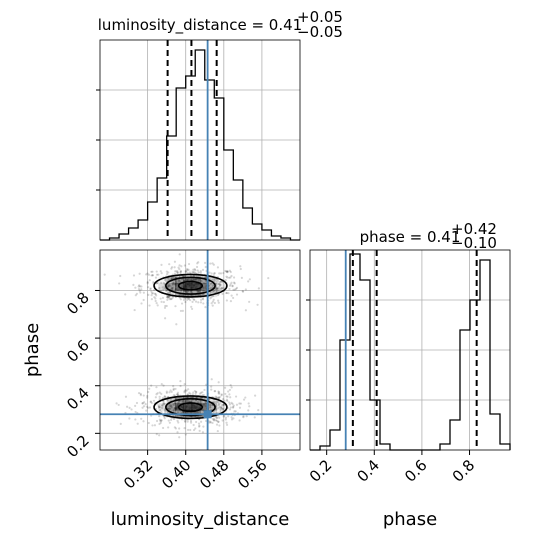  I want to click on title-phase-sub: −0.10, so click(474, 243).